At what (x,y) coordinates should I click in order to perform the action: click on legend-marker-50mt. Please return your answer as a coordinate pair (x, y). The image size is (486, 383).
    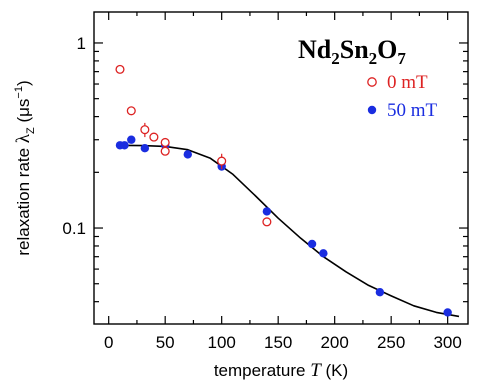
    Looking at the image, I should click on (372, 110).